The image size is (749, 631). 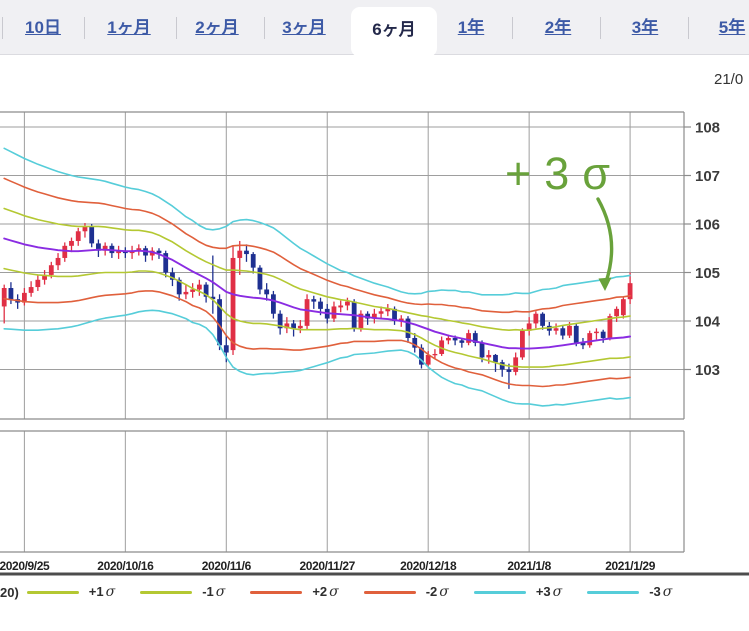 What do you see at coordinates (558, 27) in the screenshot?
I see `tab-2years: 2年` at bounding box center [558, 27].